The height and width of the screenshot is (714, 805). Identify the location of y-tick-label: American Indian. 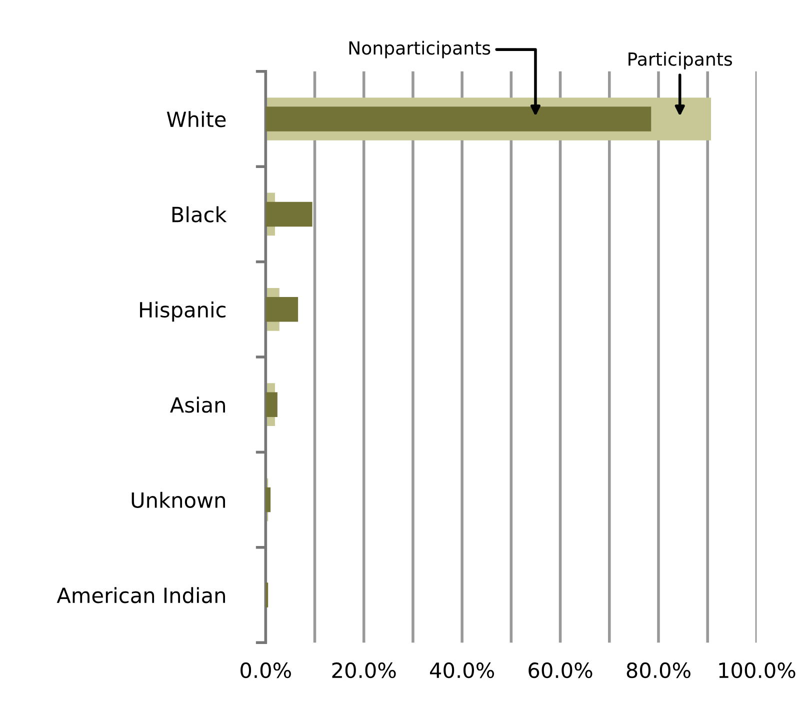
(140, 595).